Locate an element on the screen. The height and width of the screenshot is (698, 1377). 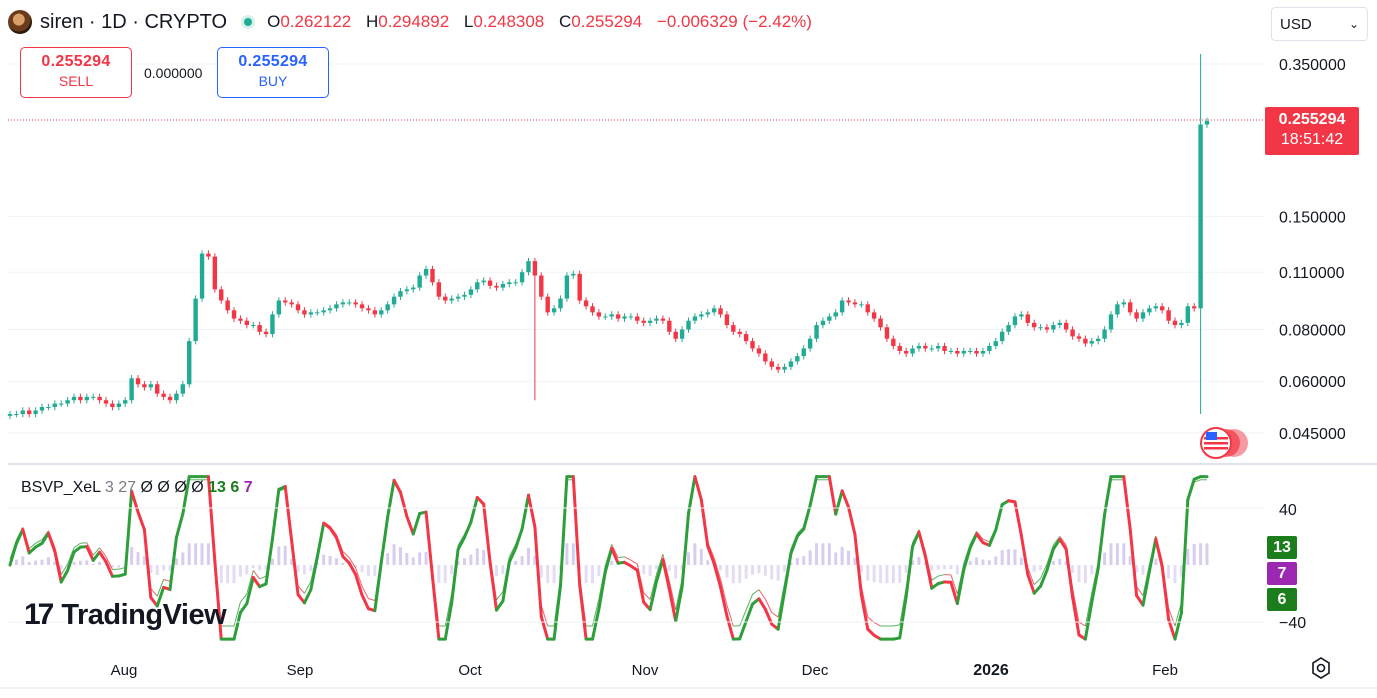
symbol-avatar is located at coordinates (20, 22).